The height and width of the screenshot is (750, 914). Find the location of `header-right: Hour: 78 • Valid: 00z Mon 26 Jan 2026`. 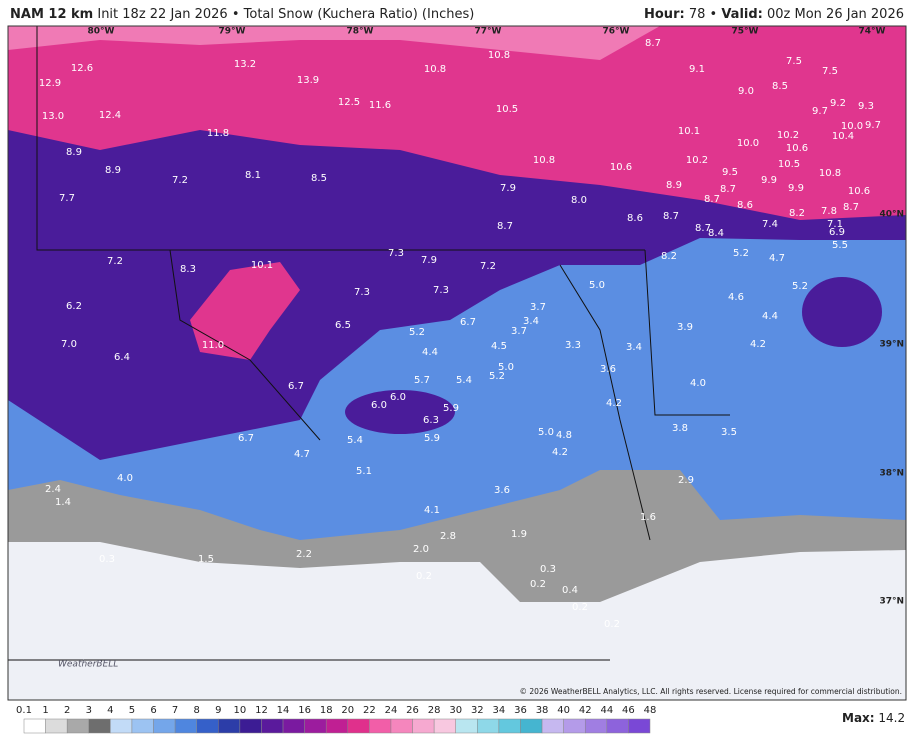

header-right: Hour: 78 • Valid: 00z Mon 26 Jan 2026 is located at coordinates (774, 14).